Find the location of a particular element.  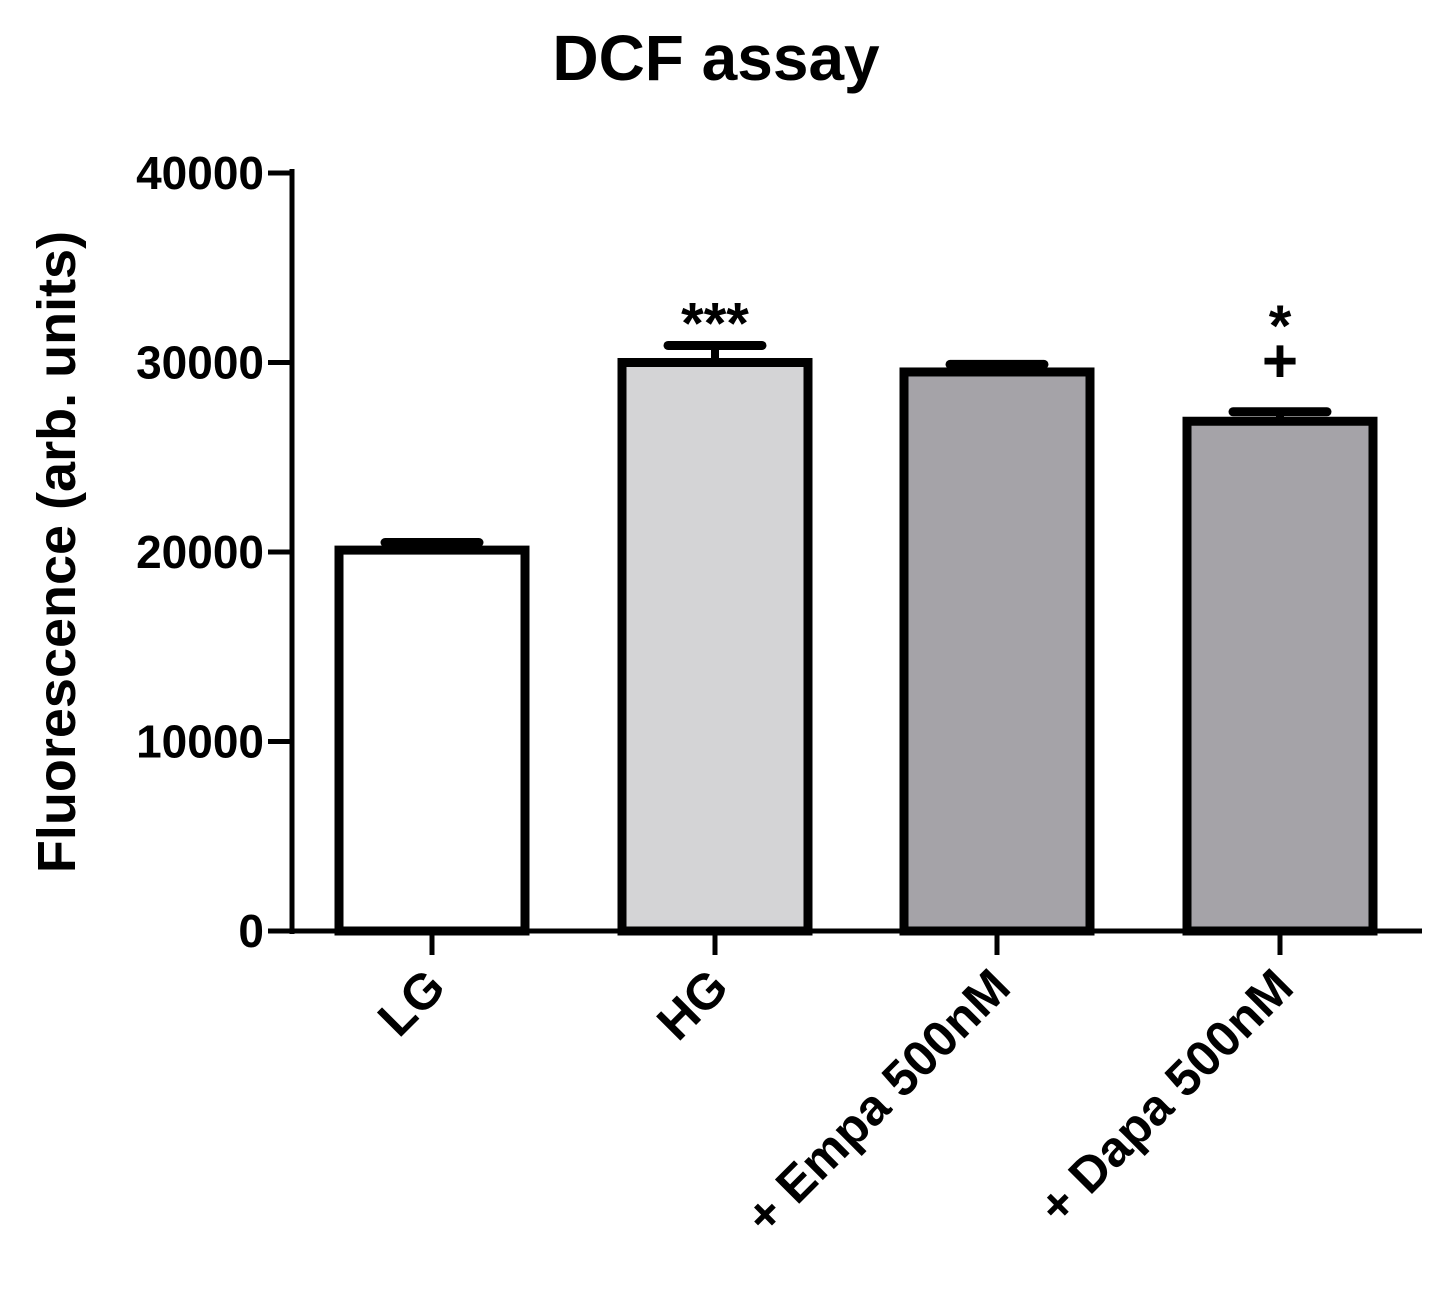

x-tick-label-dapa-500nm: + Dapa 500nM is located at coordinates (1165, 1096).